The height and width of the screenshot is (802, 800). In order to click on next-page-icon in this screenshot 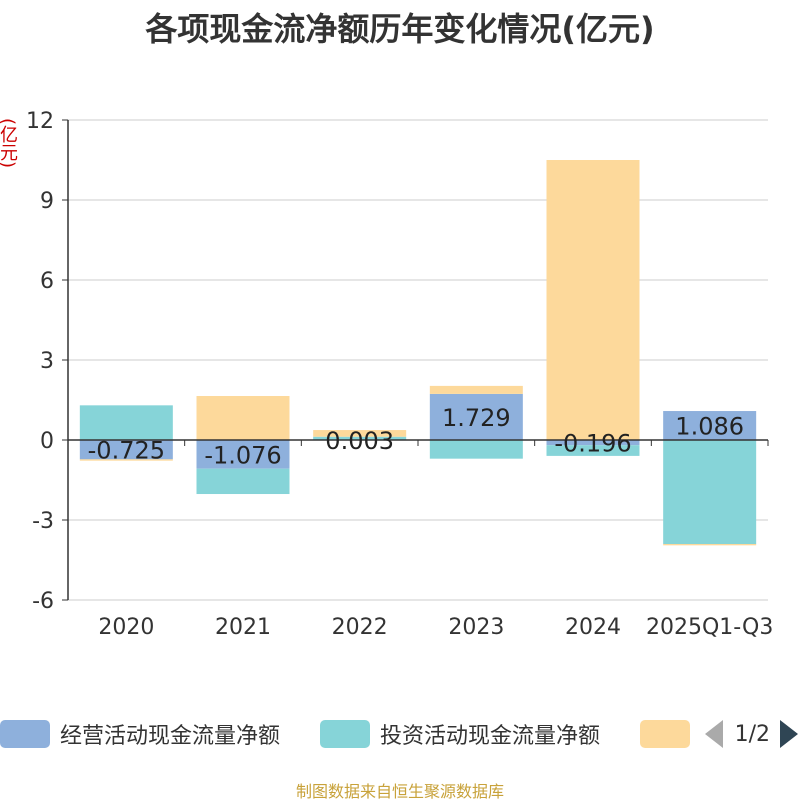, I will do `click(789, 734)`.